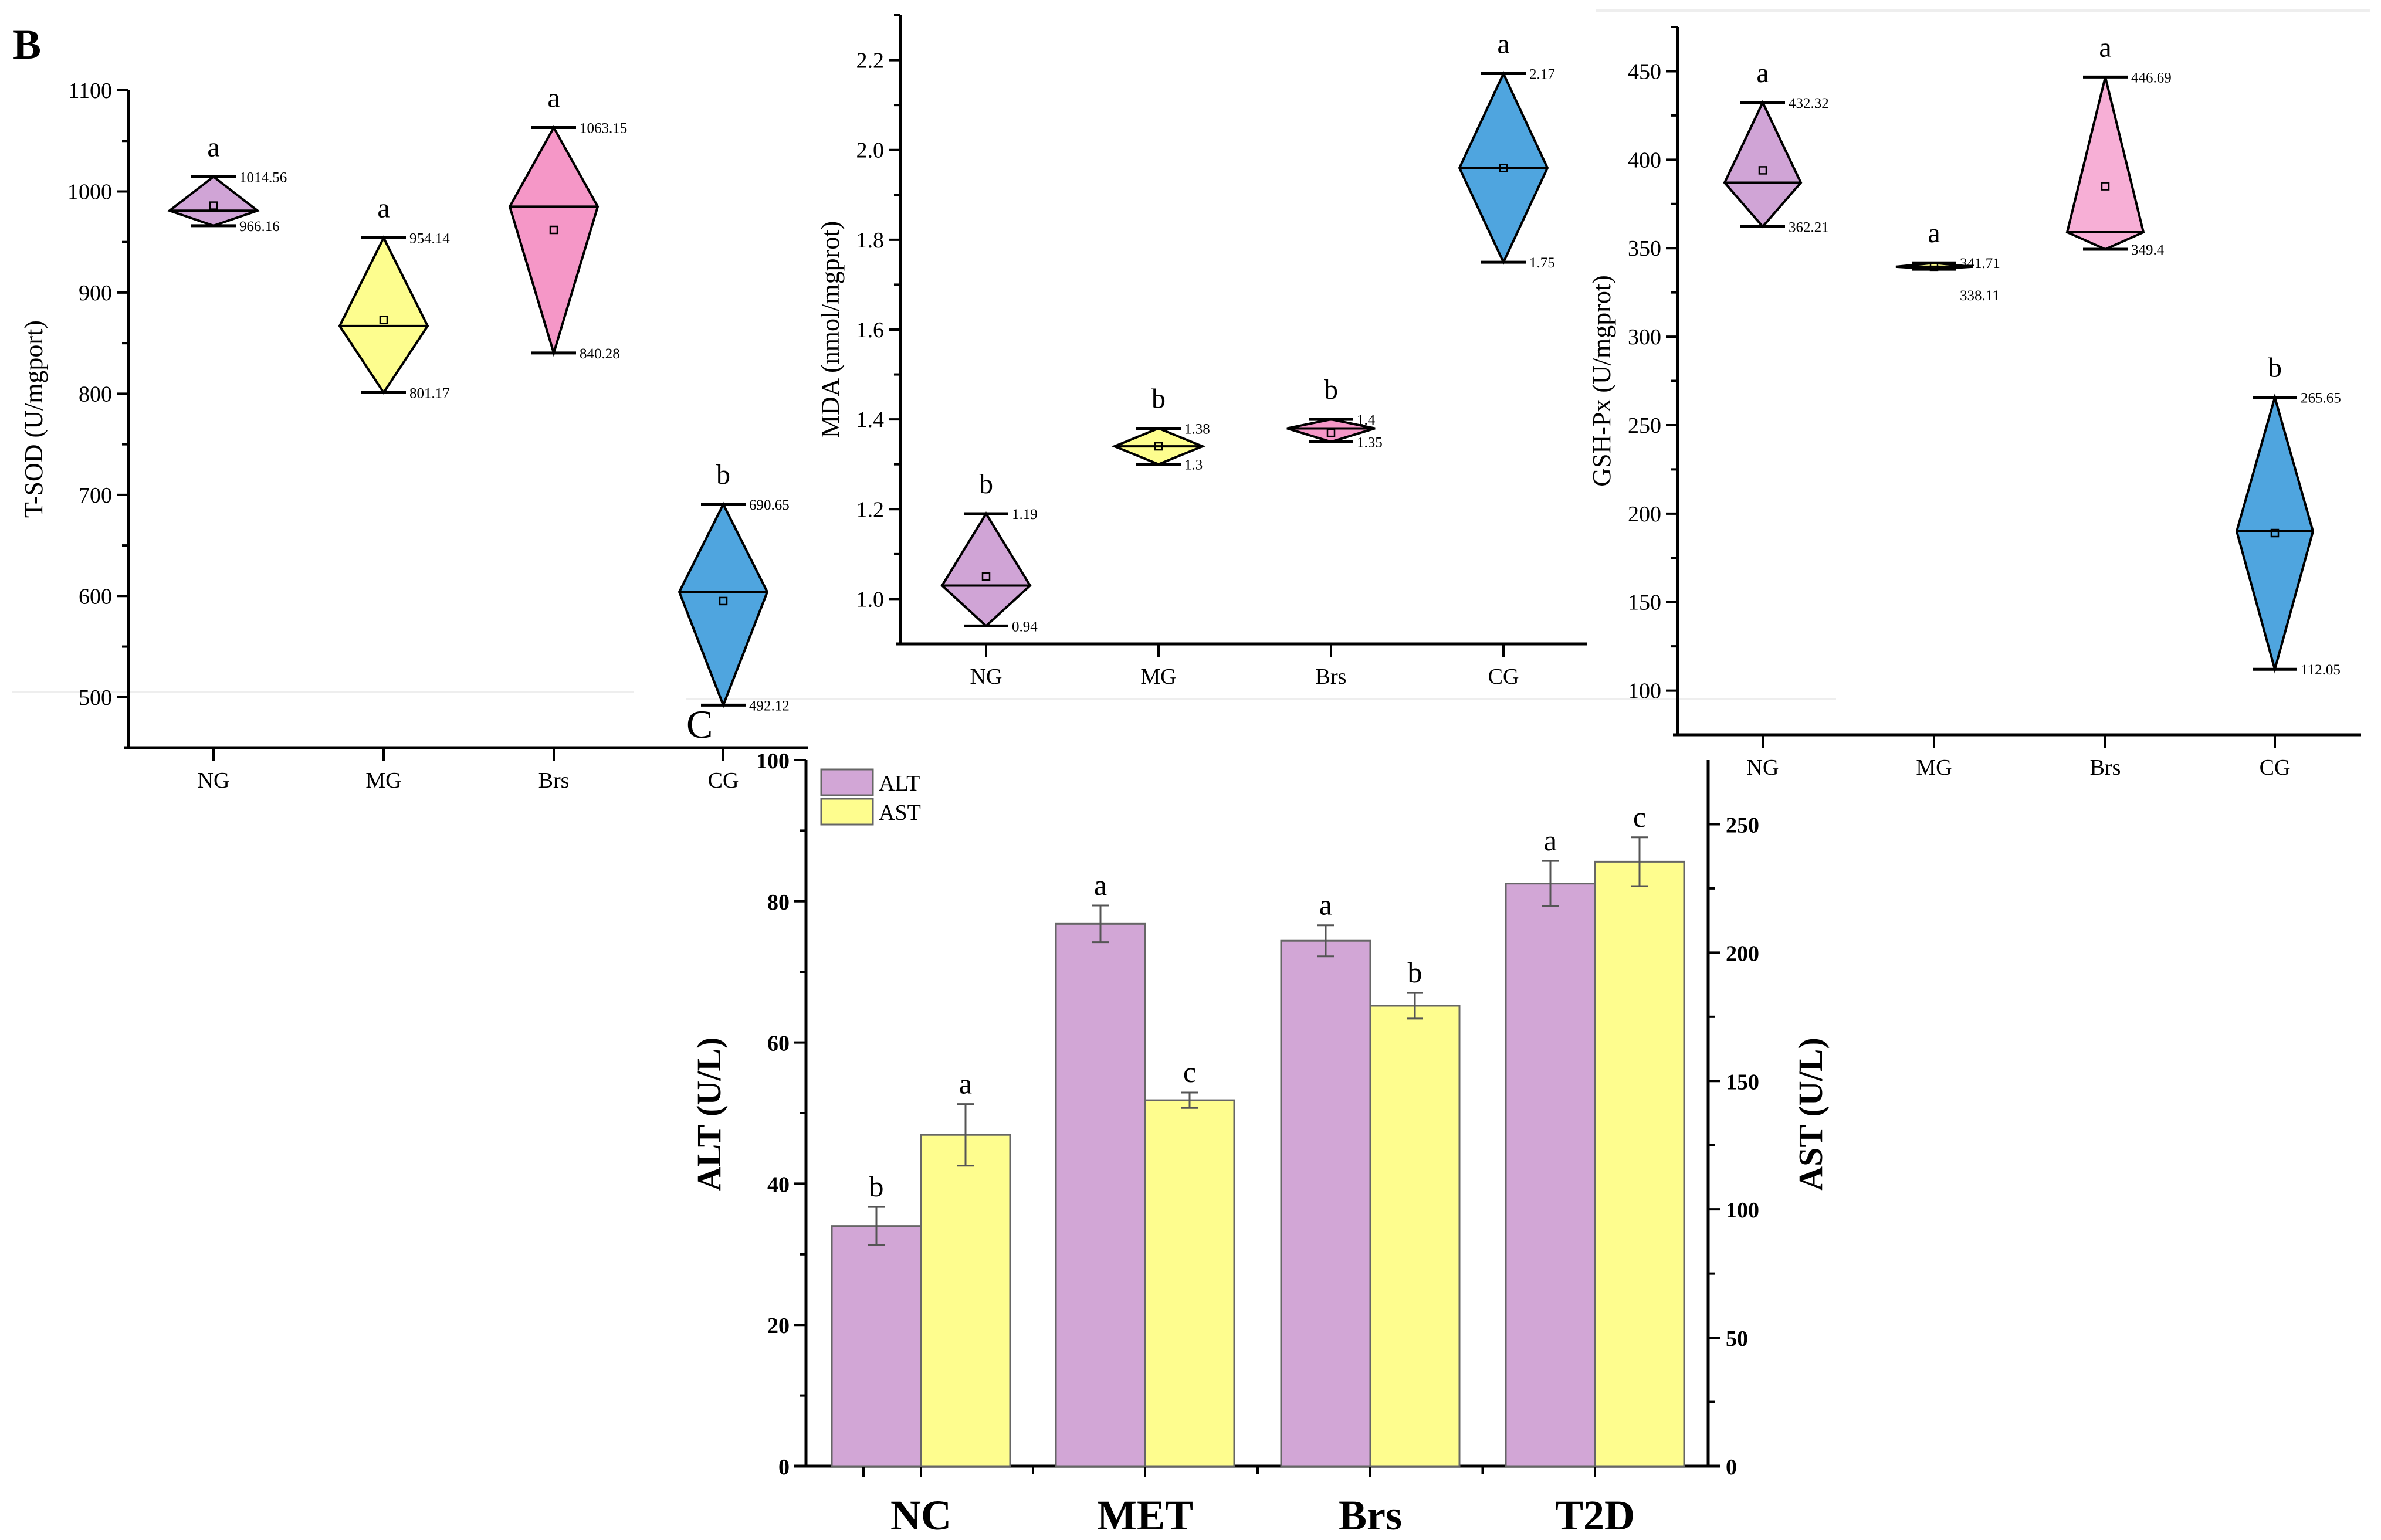  What do you see at coordinates (95, 495) in the screenshot?
I see `y-tick-label: 700` at bounding box center [95, 495].